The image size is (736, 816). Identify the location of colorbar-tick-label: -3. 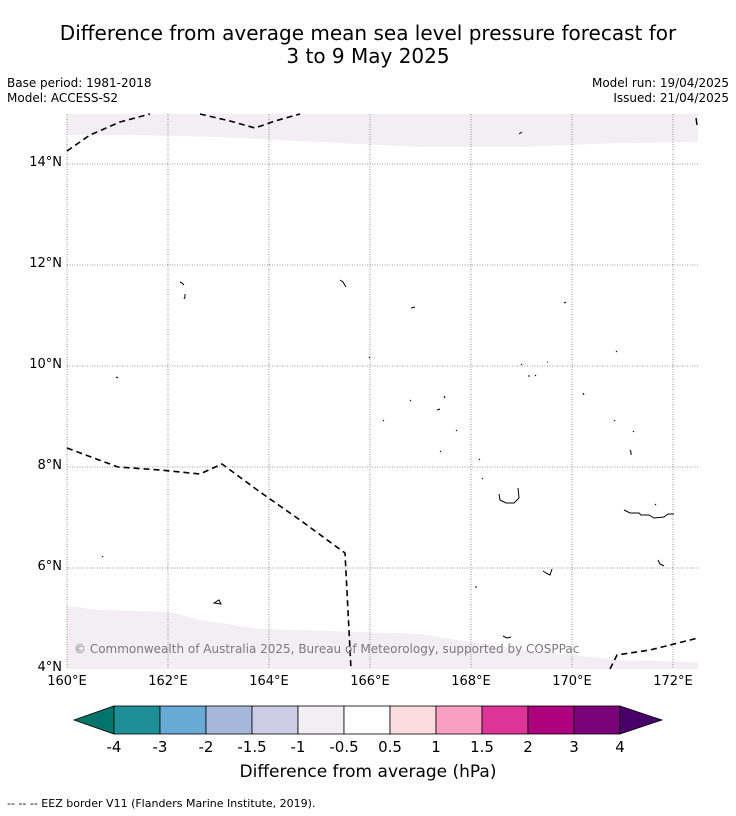
(160, 747).